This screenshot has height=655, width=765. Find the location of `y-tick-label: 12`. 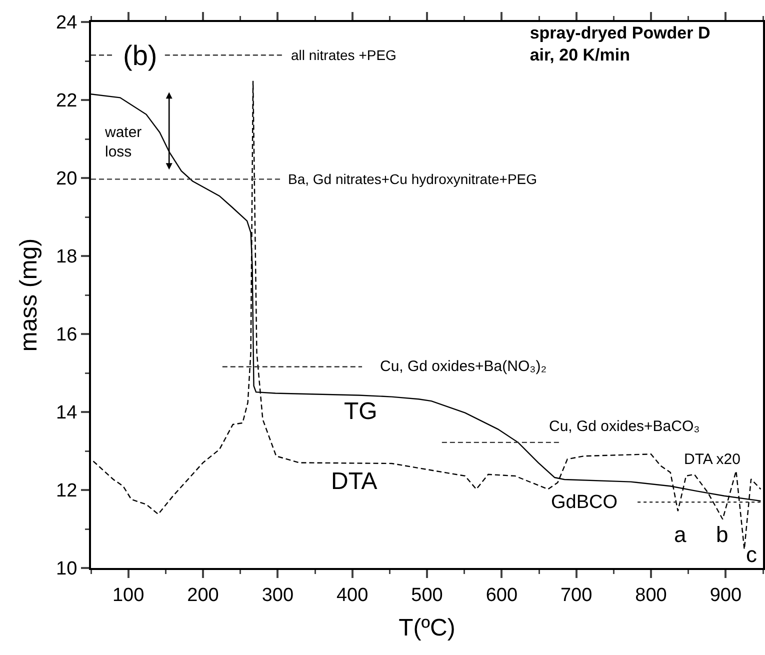

y-tick-label: 12 is located at coordinates (67, 491).